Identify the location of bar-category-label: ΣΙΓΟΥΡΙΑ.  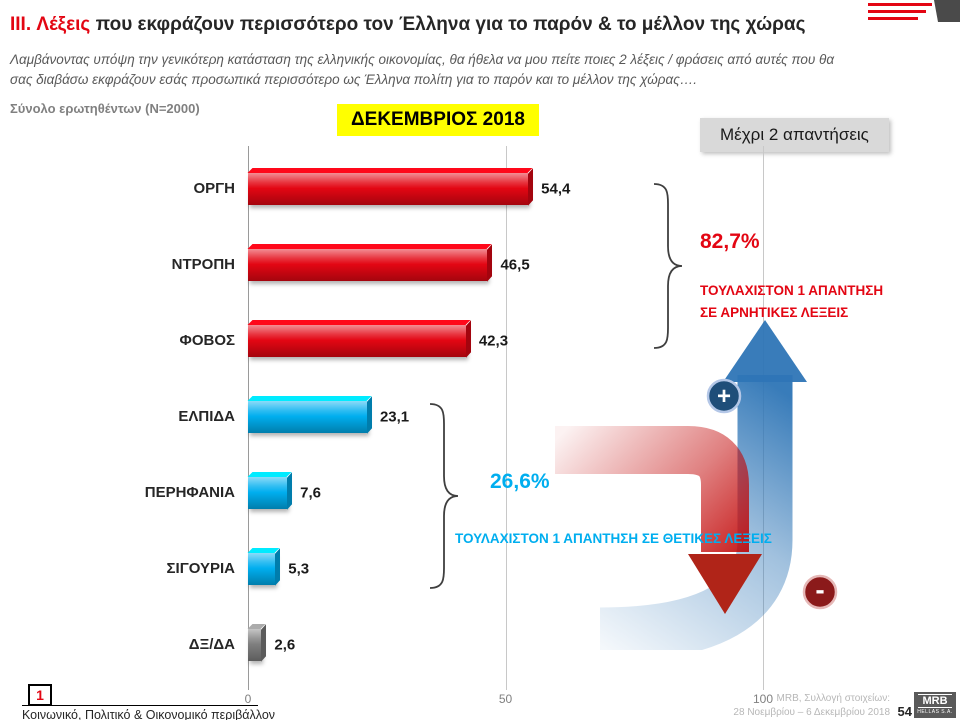
(200, 568).